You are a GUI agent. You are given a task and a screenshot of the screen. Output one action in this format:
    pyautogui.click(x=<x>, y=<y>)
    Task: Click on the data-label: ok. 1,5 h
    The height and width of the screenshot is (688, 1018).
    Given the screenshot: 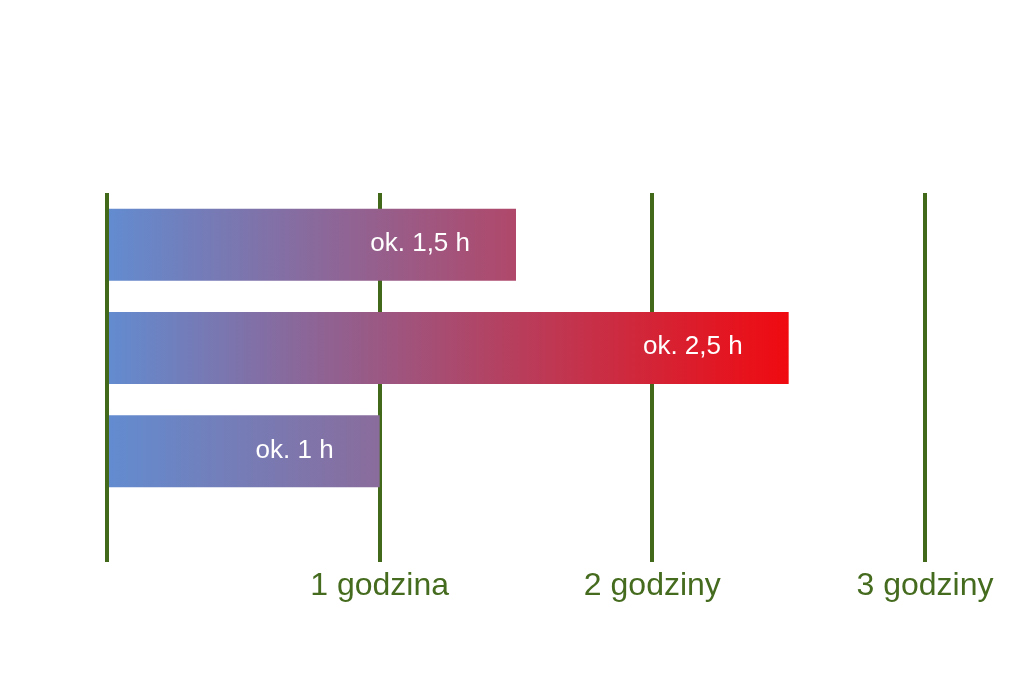 What is the action you would take?
    pyautogui.click(x=420, y=241)
    